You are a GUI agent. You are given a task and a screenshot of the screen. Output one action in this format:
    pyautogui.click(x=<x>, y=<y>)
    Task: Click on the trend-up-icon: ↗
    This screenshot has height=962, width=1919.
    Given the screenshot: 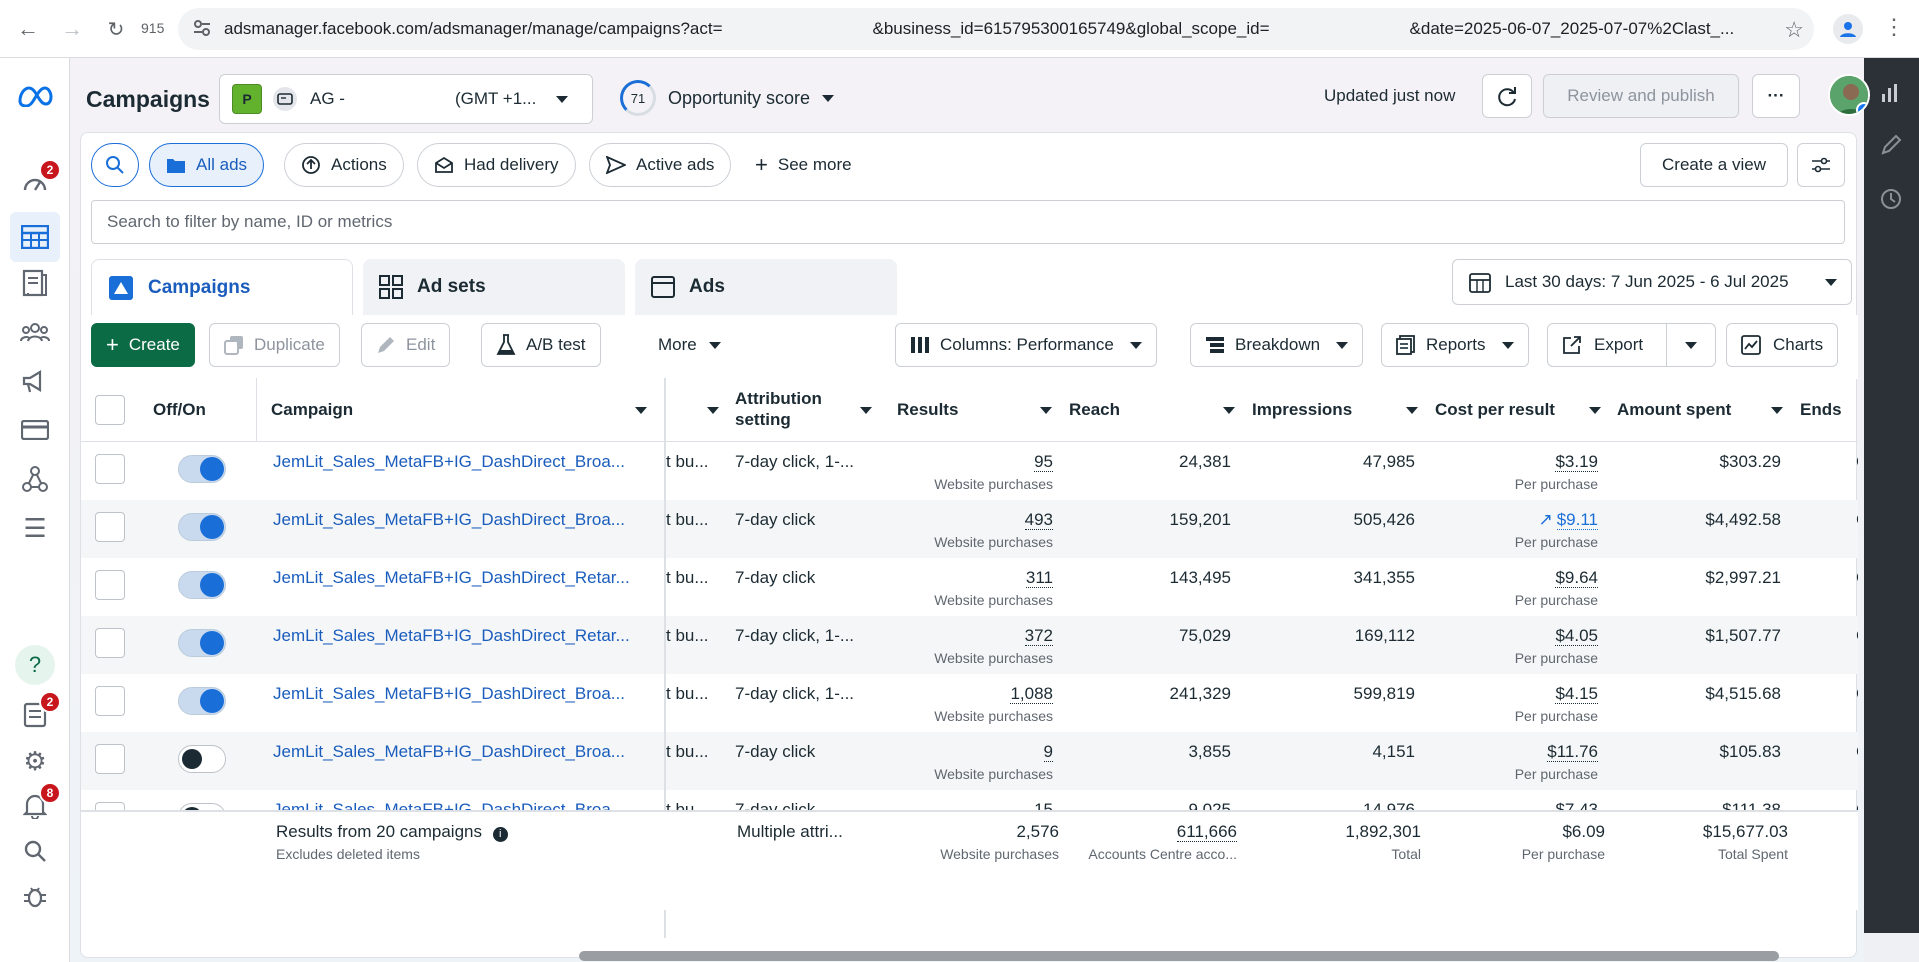 What is the action you would take?
    pyautogui.click(x=1545, y=519)
    